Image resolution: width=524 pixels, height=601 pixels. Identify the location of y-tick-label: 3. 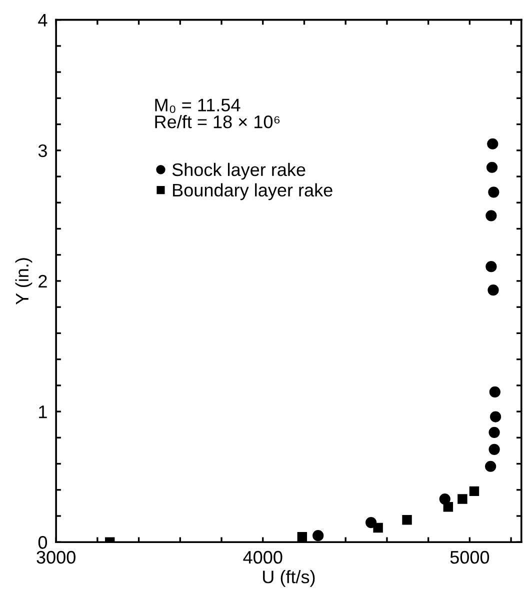
(42, 151).